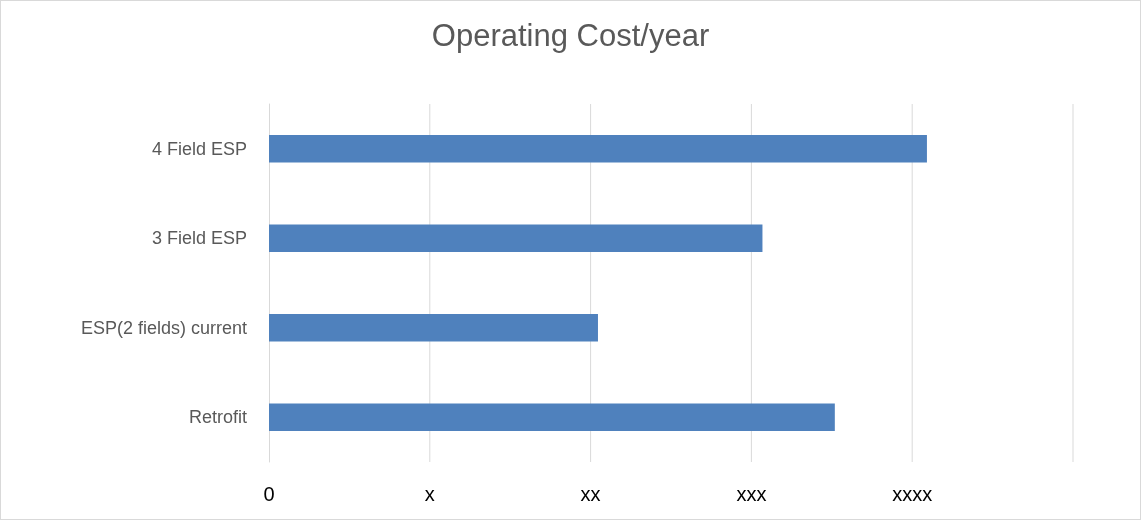 The image size is (1141, 520). I want to click on y-tick-label: 3 Field ESP, so click(199, 238).